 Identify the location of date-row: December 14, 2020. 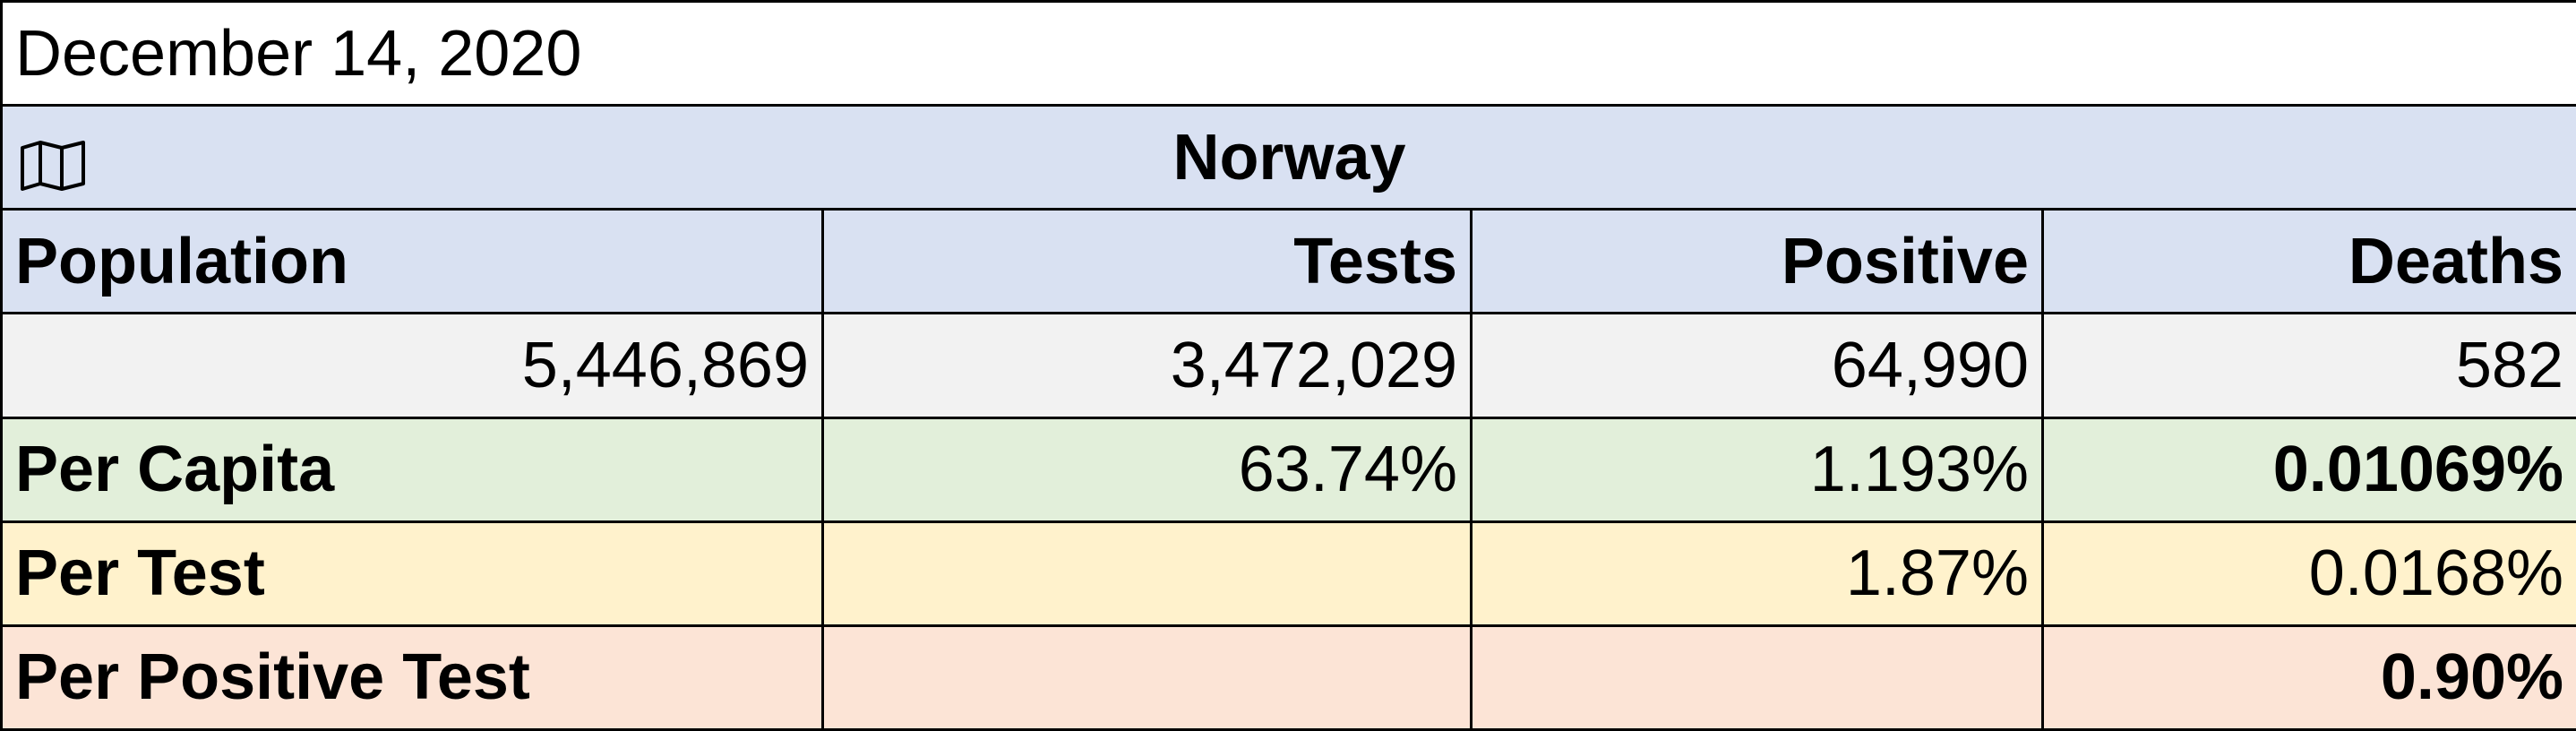
(1288, 54).